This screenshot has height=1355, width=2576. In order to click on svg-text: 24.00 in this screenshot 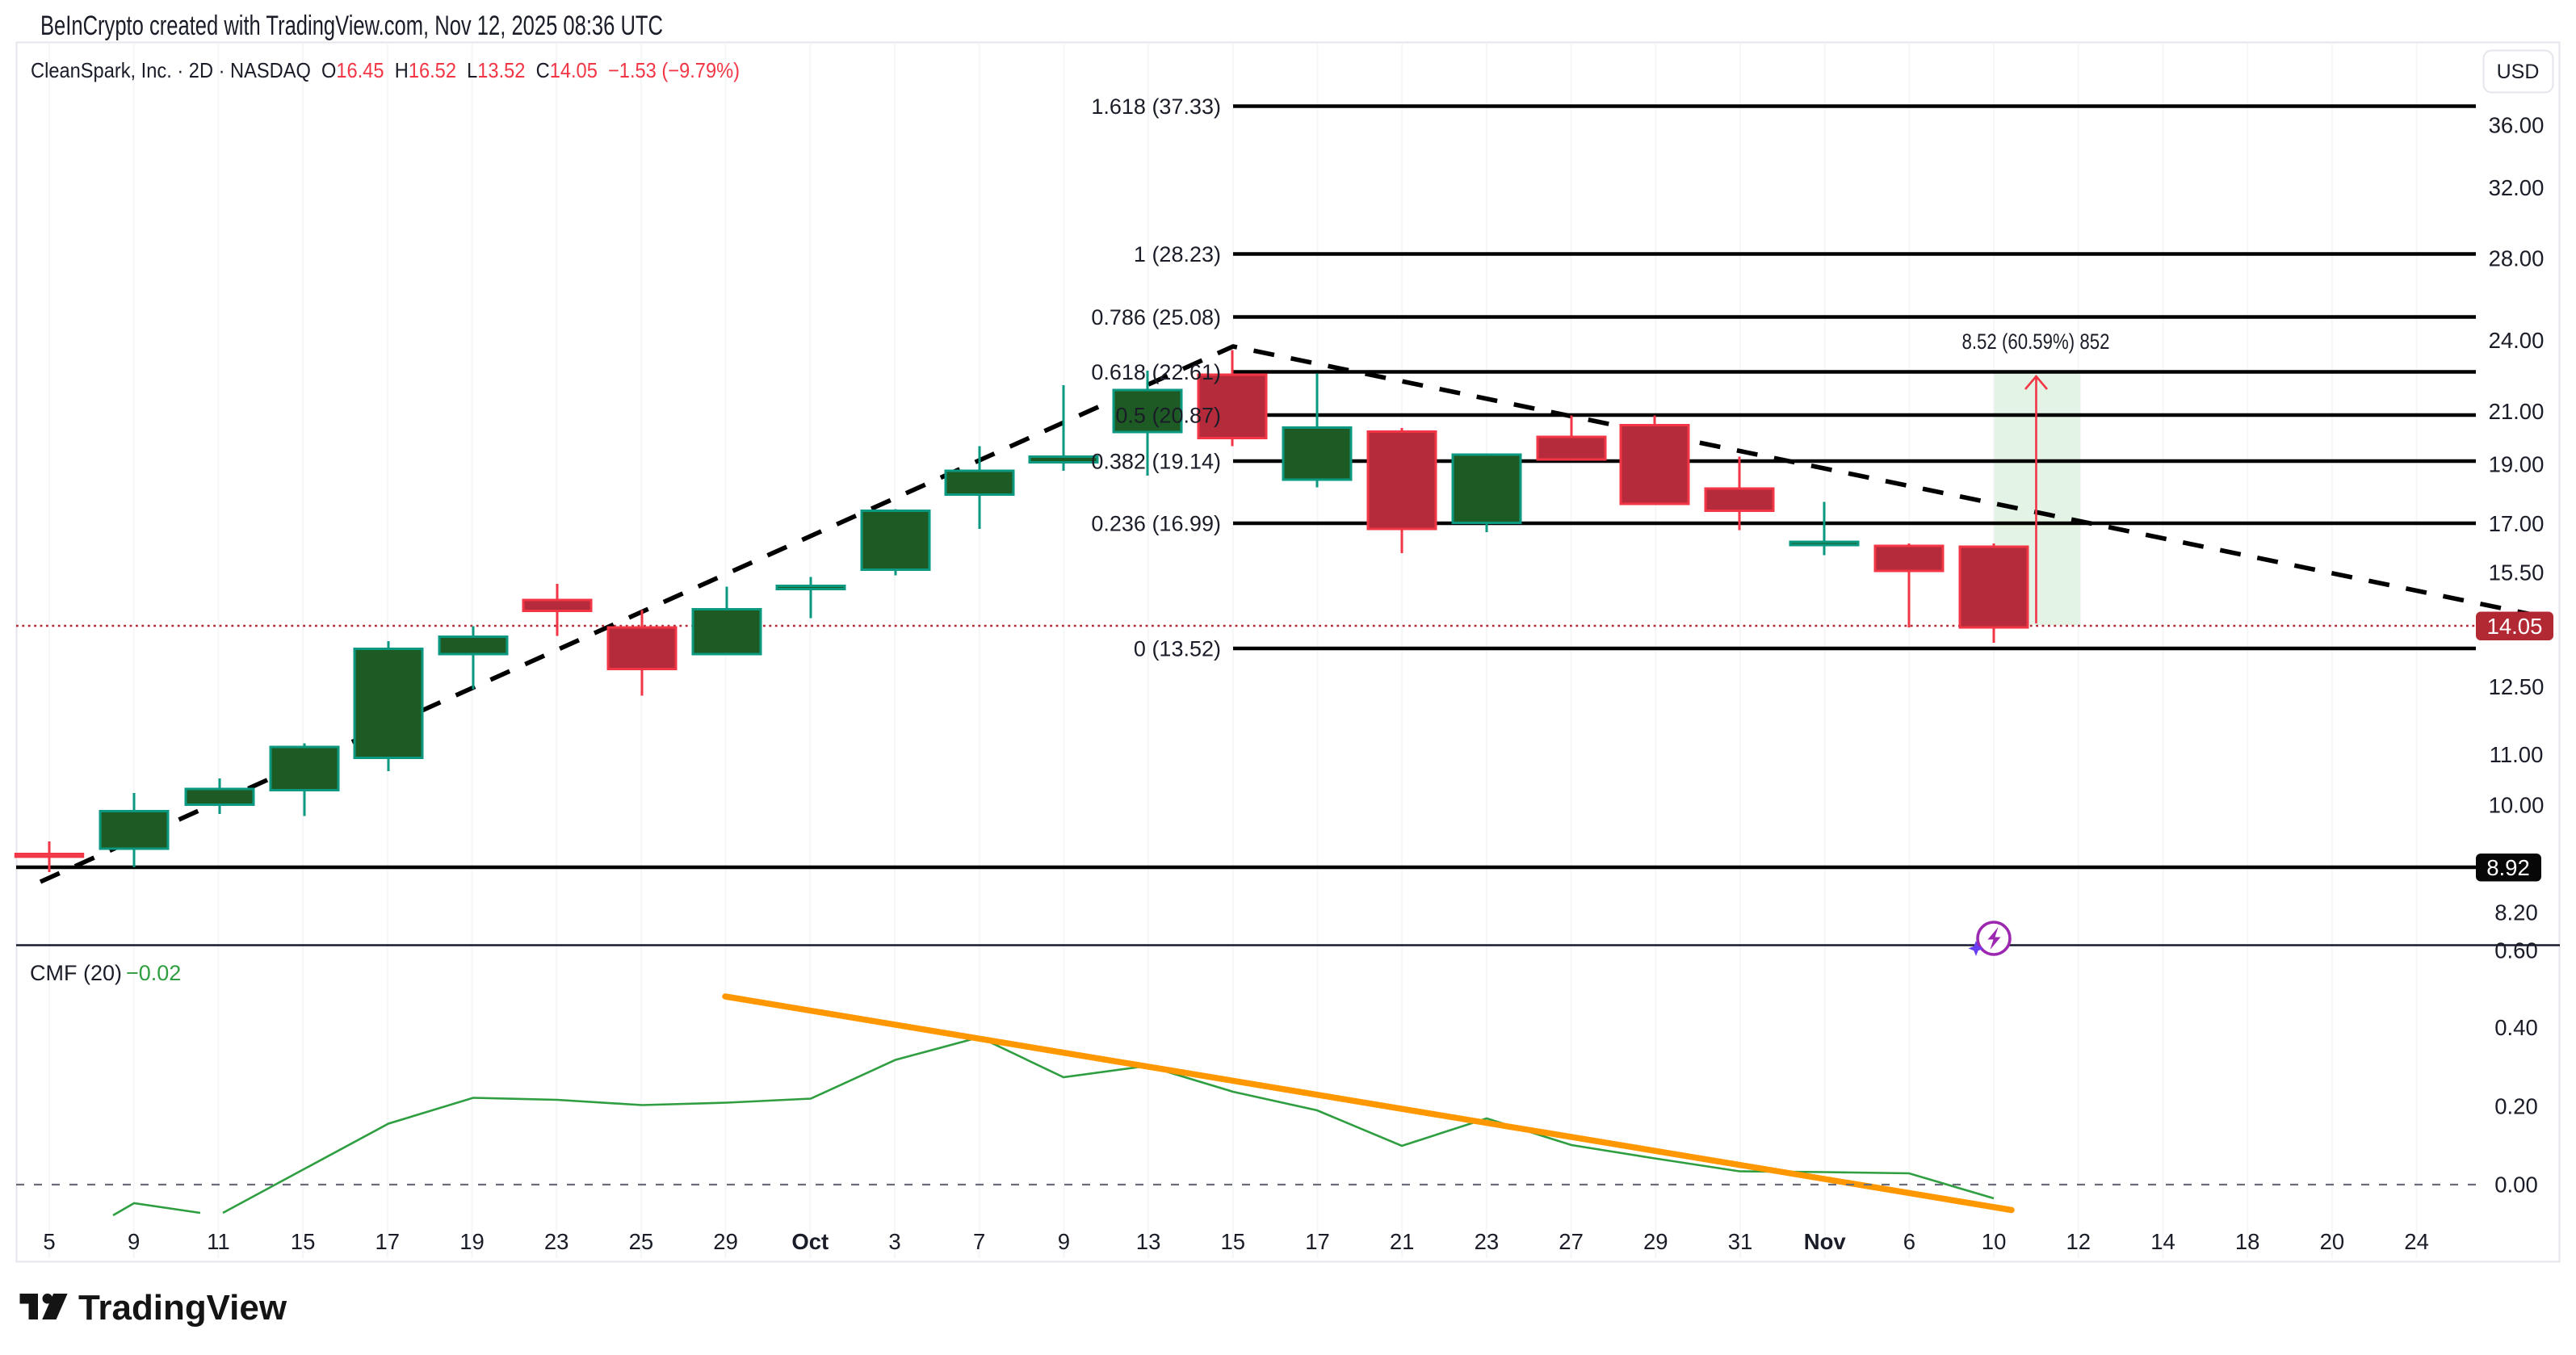, I will do `click(2517, 341)`.